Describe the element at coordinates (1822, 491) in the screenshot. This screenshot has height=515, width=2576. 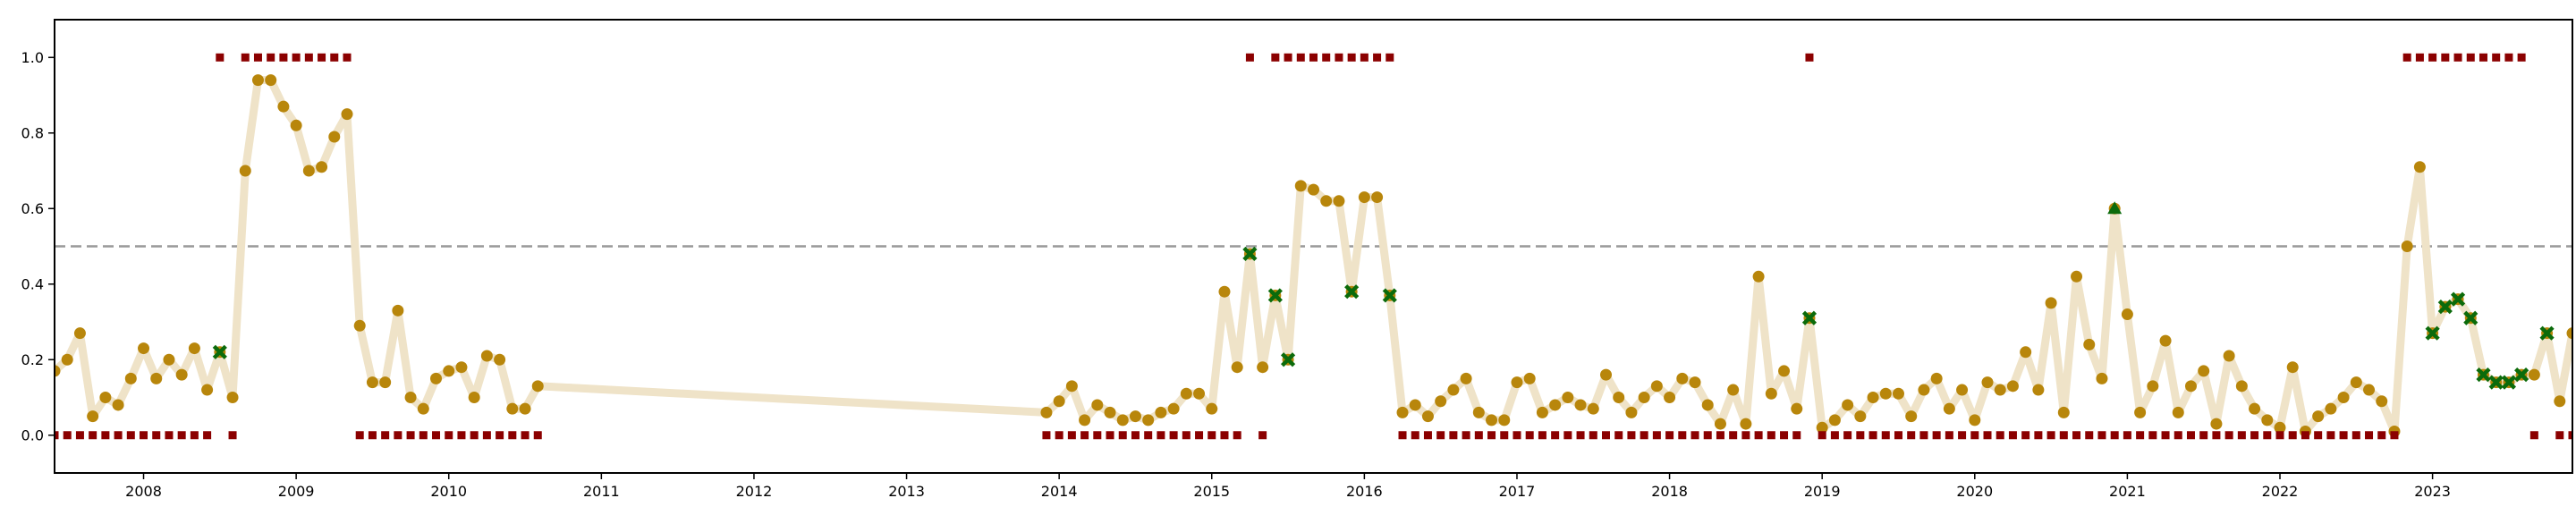
I see `x-tick-label: 2019` at that location.